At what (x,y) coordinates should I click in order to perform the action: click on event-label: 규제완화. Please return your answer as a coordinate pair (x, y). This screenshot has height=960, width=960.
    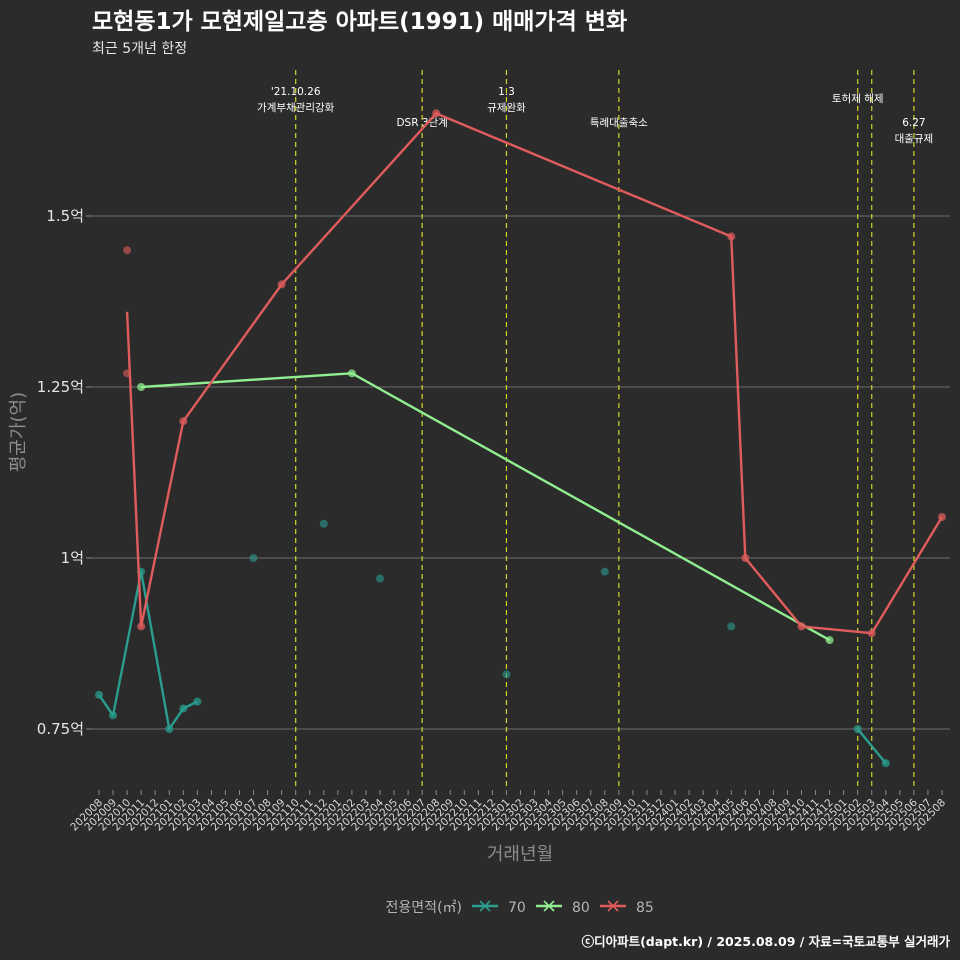
    Looking at the image, I should click on (506, 107).